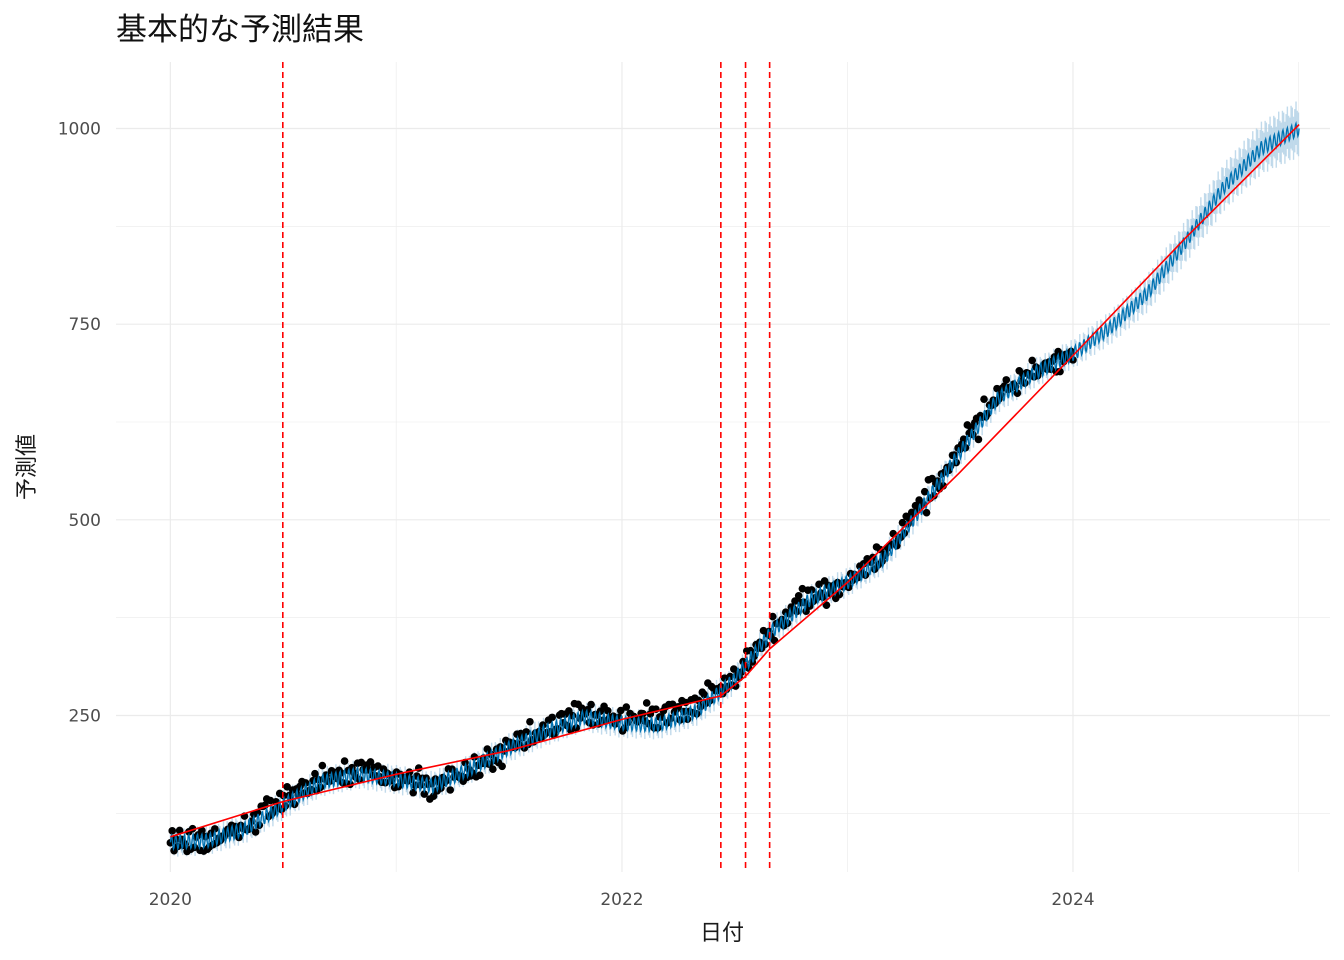 The width and height of the screenshot is (1344, 960). Describe the element at coordinates (240, 30) in the screenshot. I see `chart-title: 基本的な予測結果` at that location.